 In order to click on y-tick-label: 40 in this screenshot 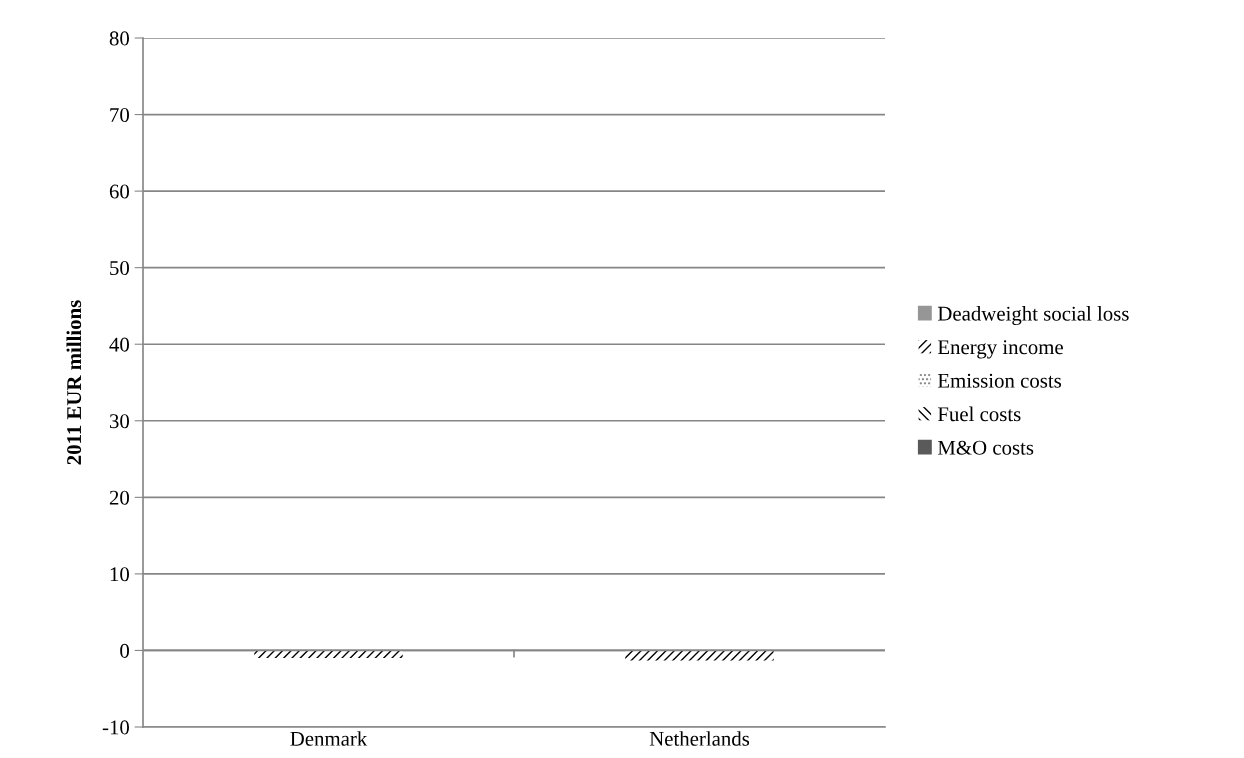, I will do `click(119, 344)`.